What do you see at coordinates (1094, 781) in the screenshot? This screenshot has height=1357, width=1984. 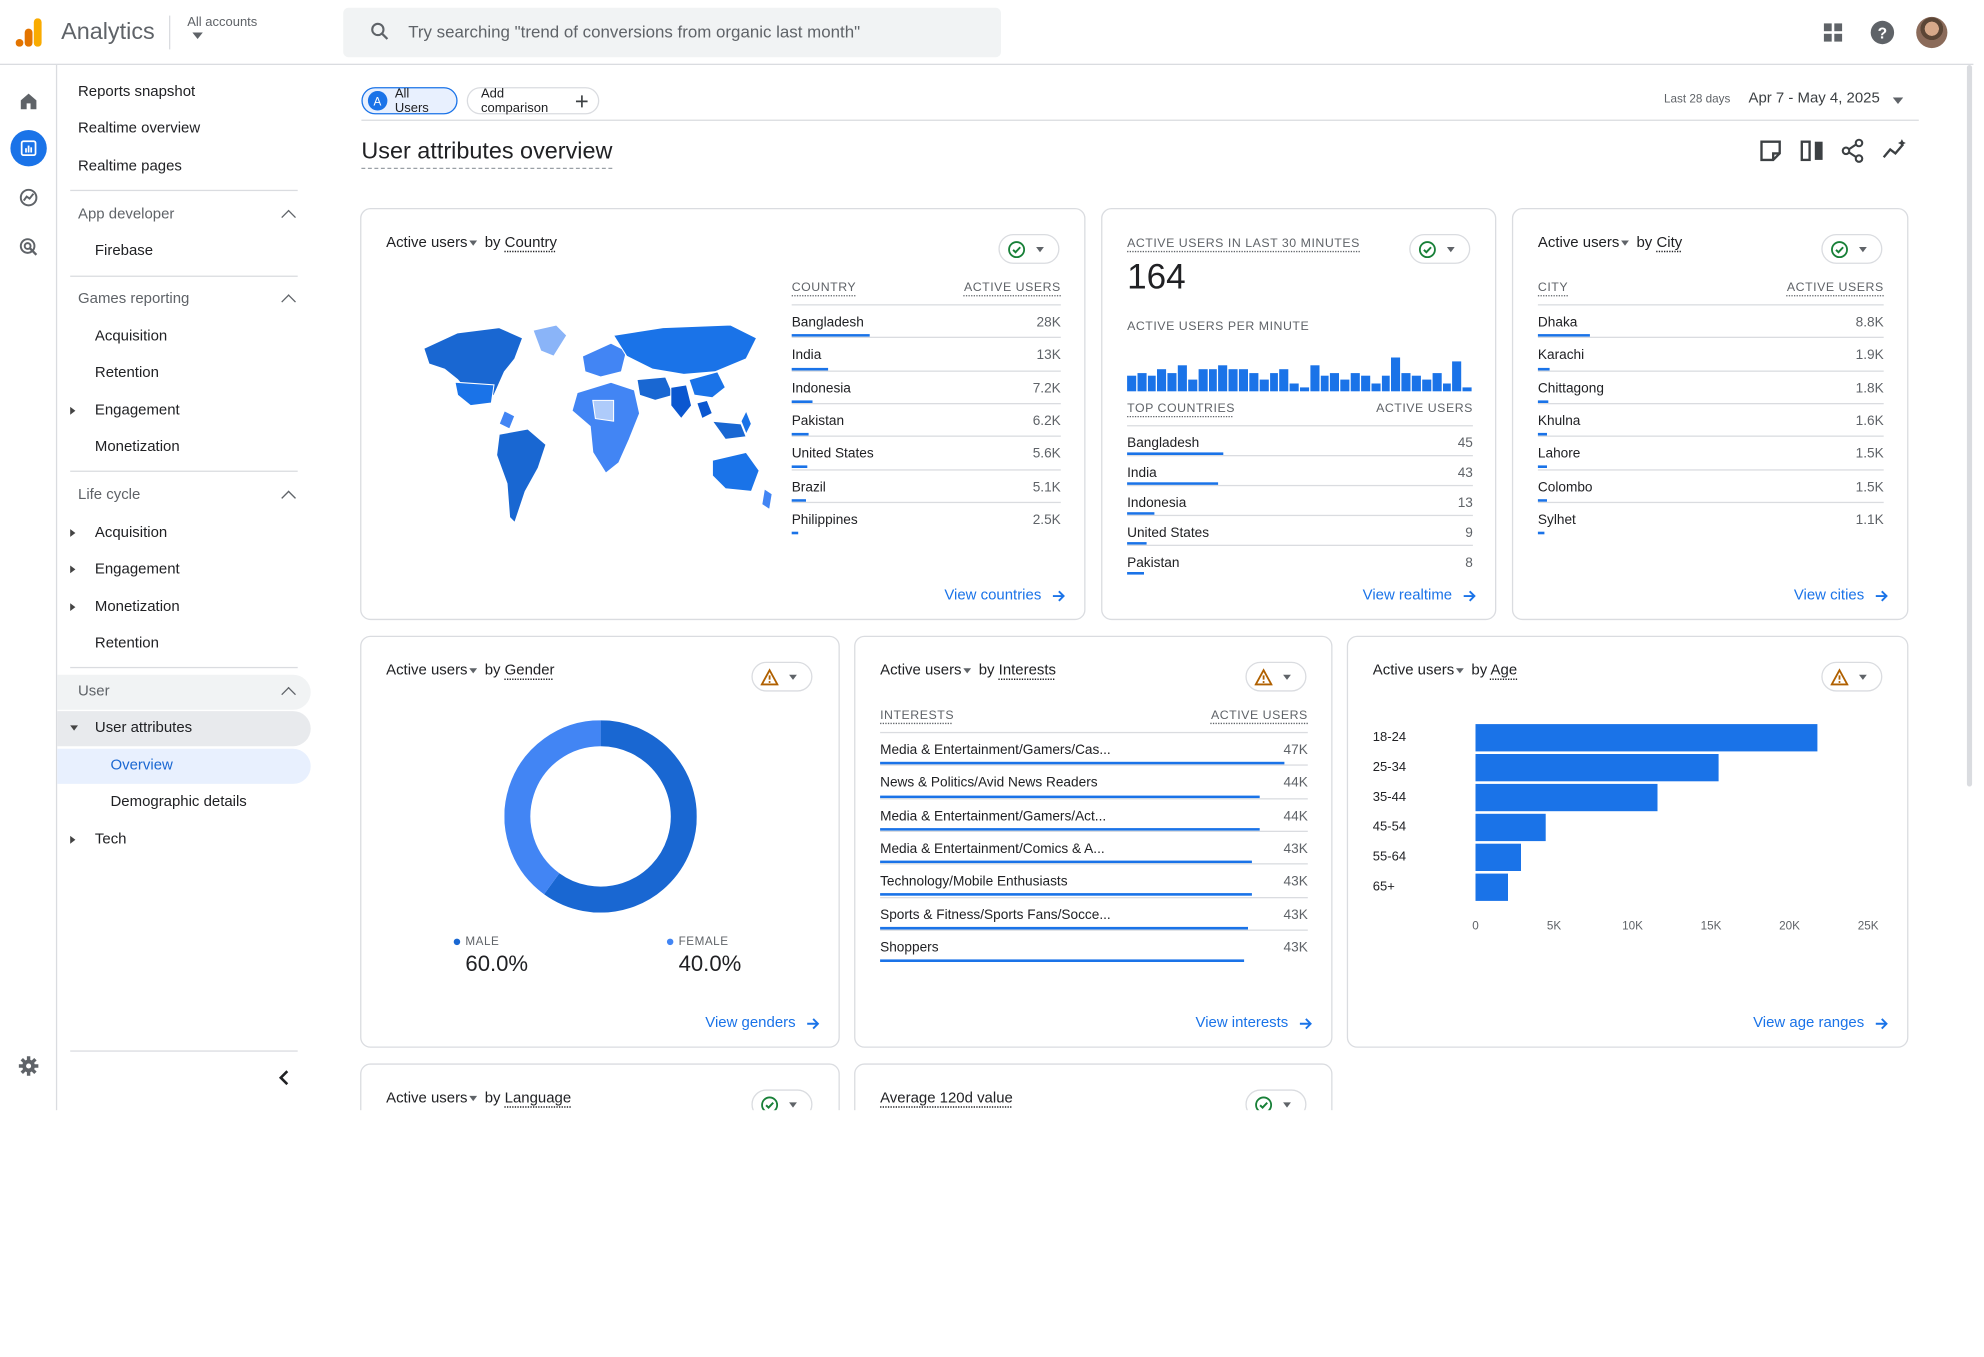 I see `table-row: News & Politics/Avid News Readers 44K` at bounding box center [1094, 781].